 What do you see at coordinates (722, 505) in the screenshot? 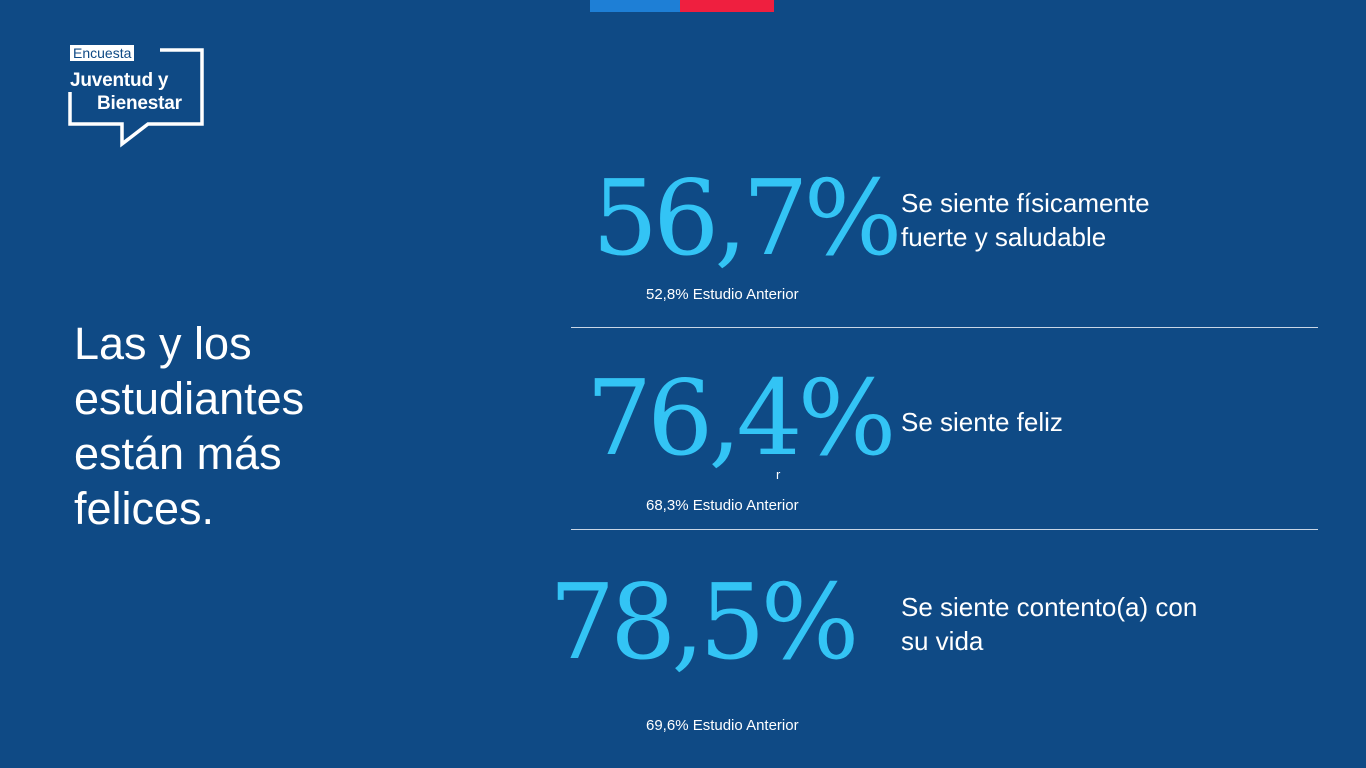
I see `stat-previous-happy: 68,3% Estudio Anterior` at bounding box center [722, 505].